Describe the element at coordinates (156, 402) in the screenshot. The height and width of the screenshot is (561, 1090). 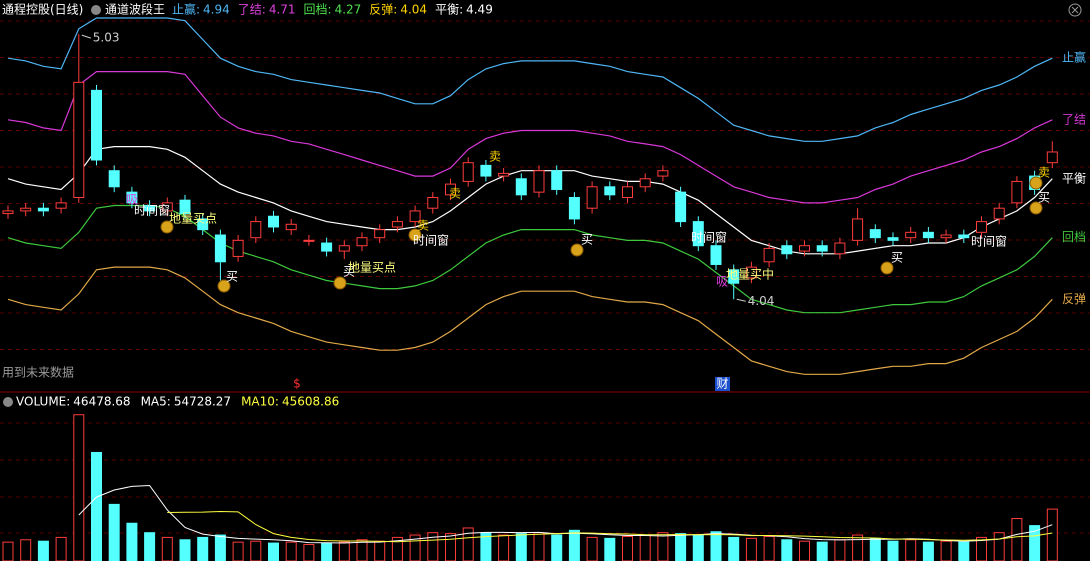
I see `volume-legend-label: MA5:` at that location.